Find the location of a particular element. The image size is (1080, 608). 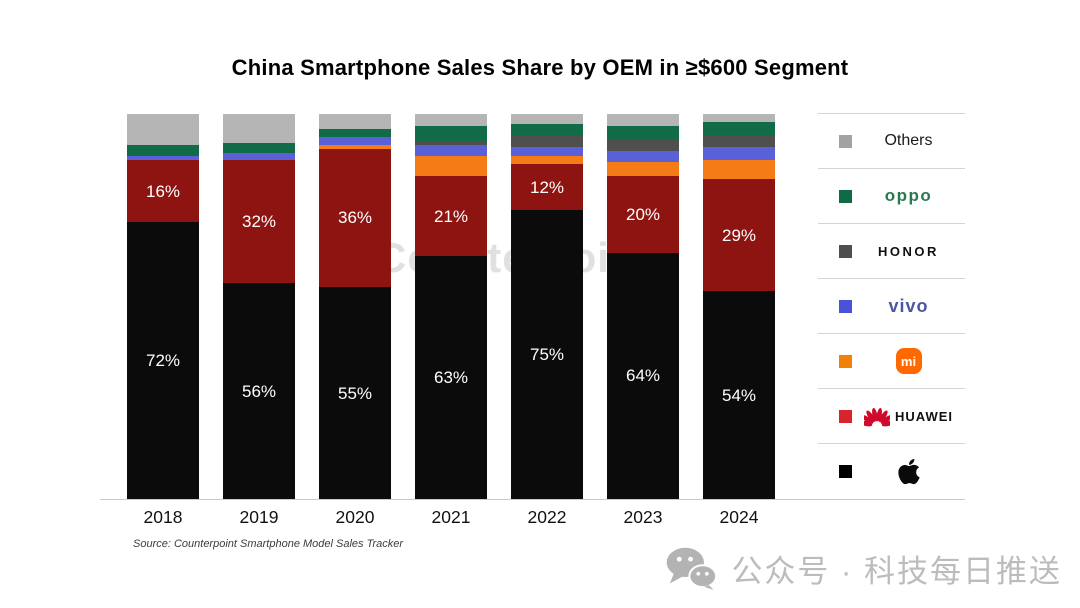

segment-others-2020 is located at coordinates (355, 122).